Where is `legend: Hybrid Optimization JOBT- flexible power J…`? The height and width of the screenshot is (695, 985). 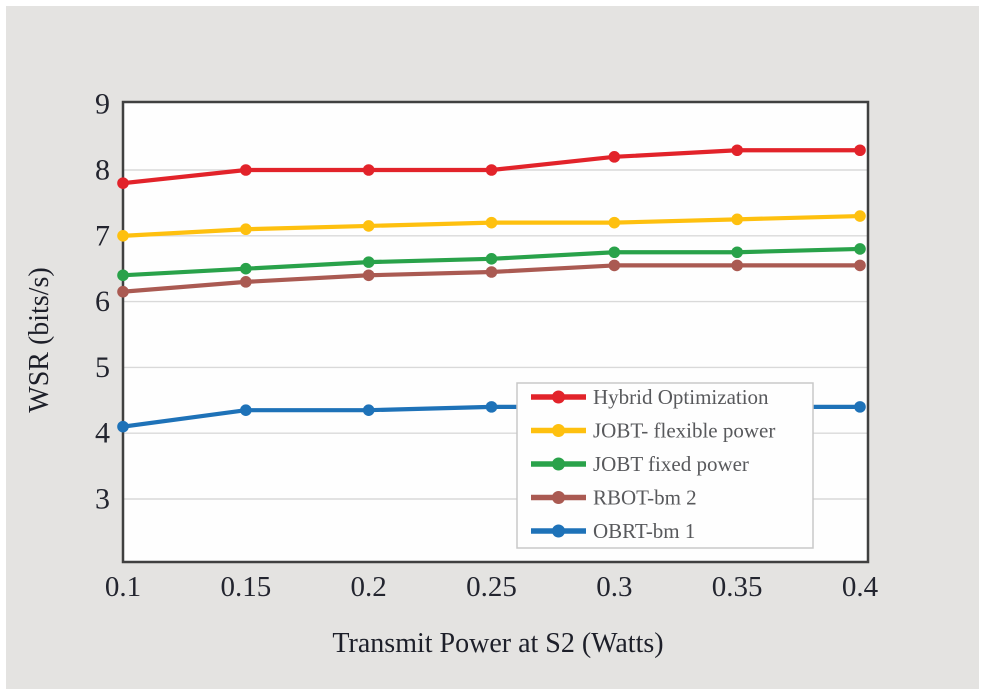
legend: Hybrid Optimization JOBT- flexible power J… is located at coordinates (665, 465).